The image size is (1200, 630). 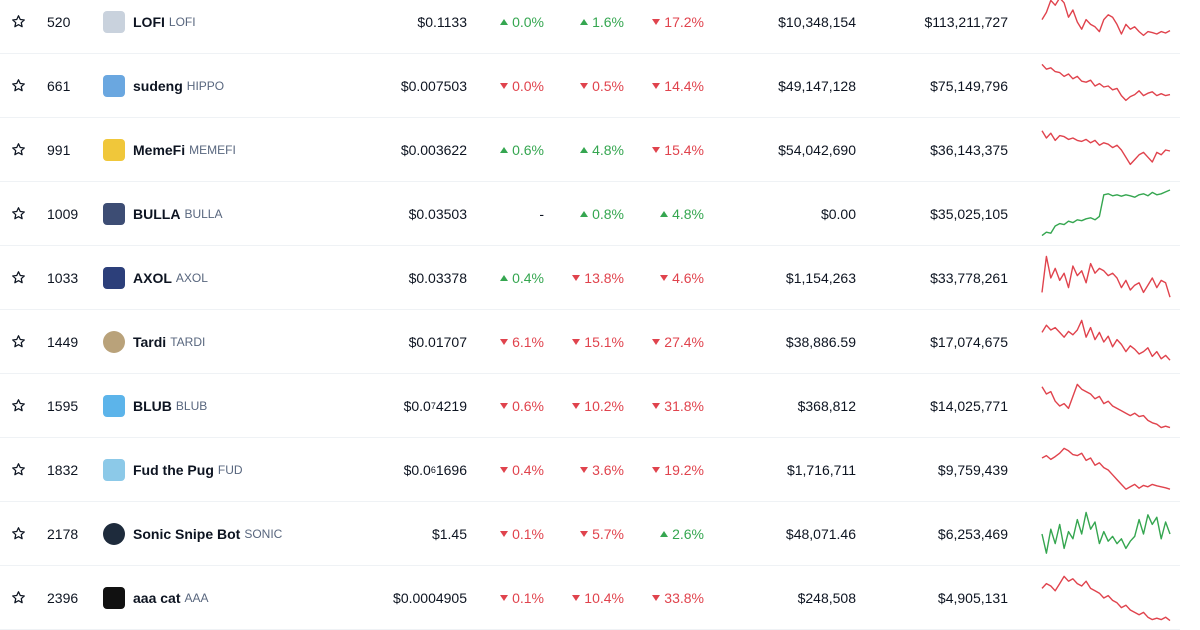 What do you see at coordinates (233, 597) in the screenshot?
I see `coin-name-link: aaa cat AAA` at bounding box center [233, 597].